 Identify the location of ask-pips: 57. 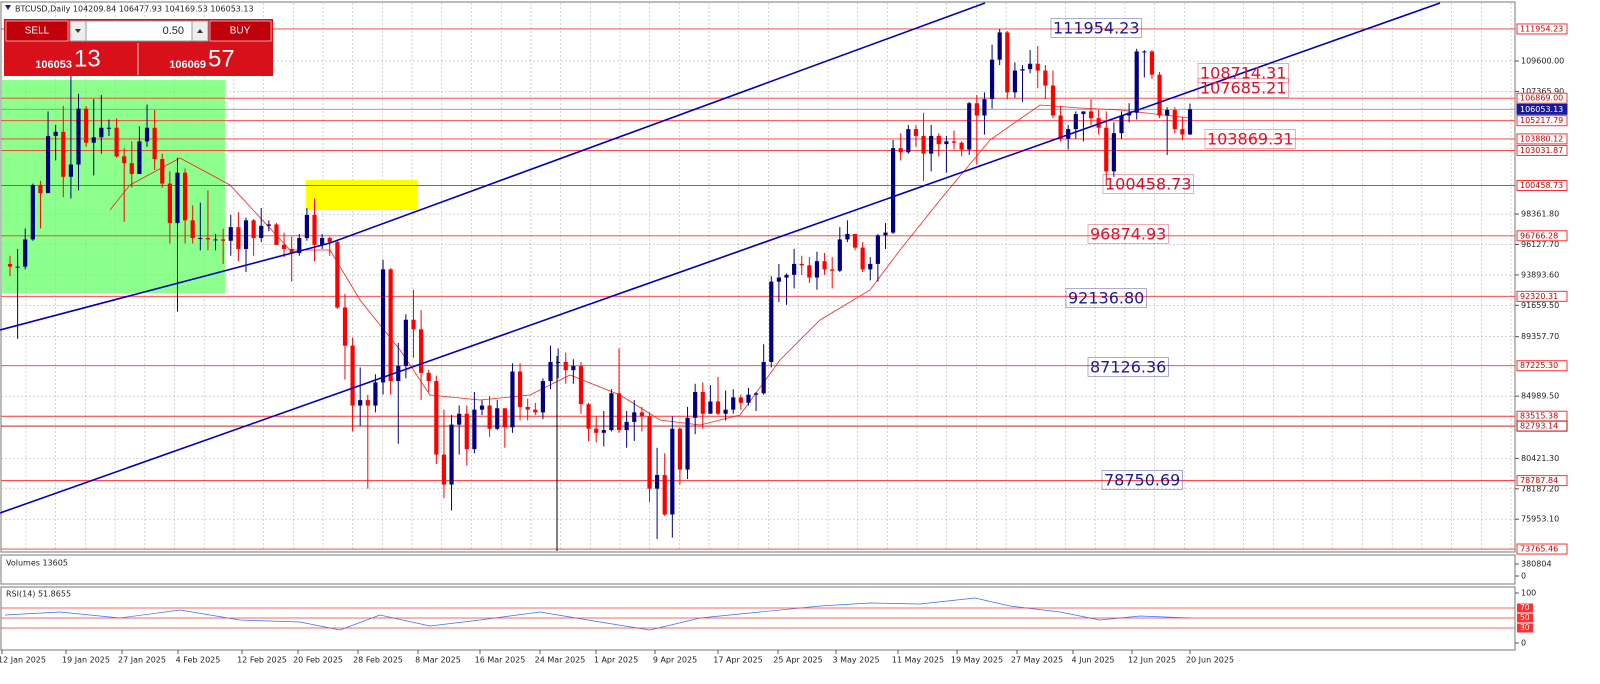
(221, 58).